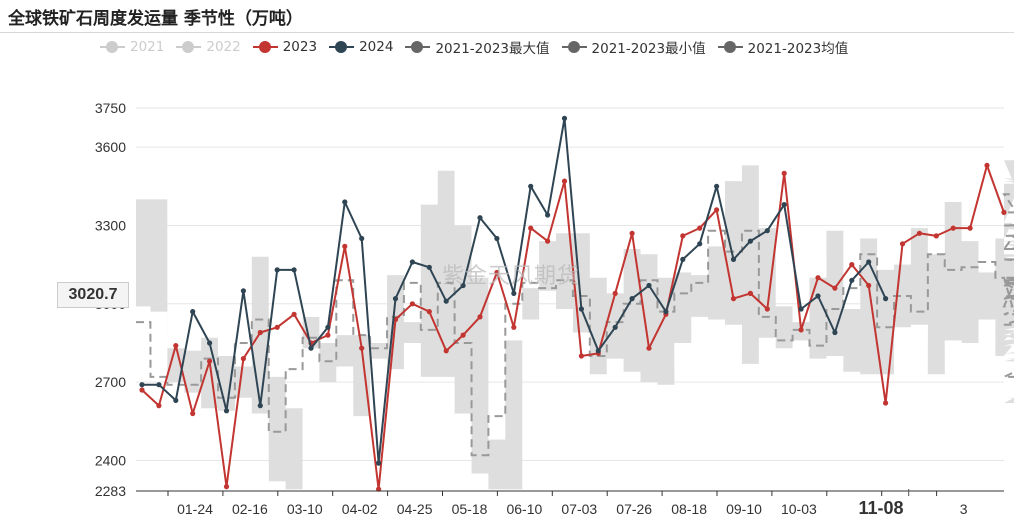 Image resolution: width=1014 pixels, height=521 pixels. What do you see at coordinates (964, 509) in the screenshot?
I see `x-tick-label: 3` at bounding box center [964, 509].